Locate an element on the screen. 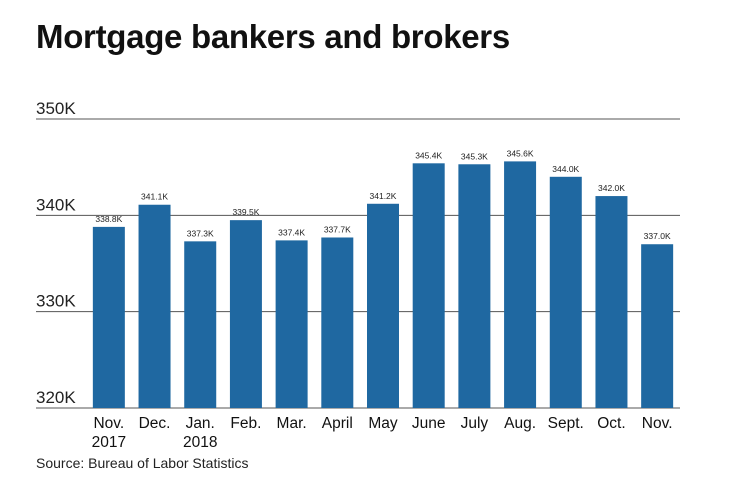 The height and width of the screenshot is (482, 740). y-axis-labels: 320K 330K 340K 350K is located at coordinates (56, 253).